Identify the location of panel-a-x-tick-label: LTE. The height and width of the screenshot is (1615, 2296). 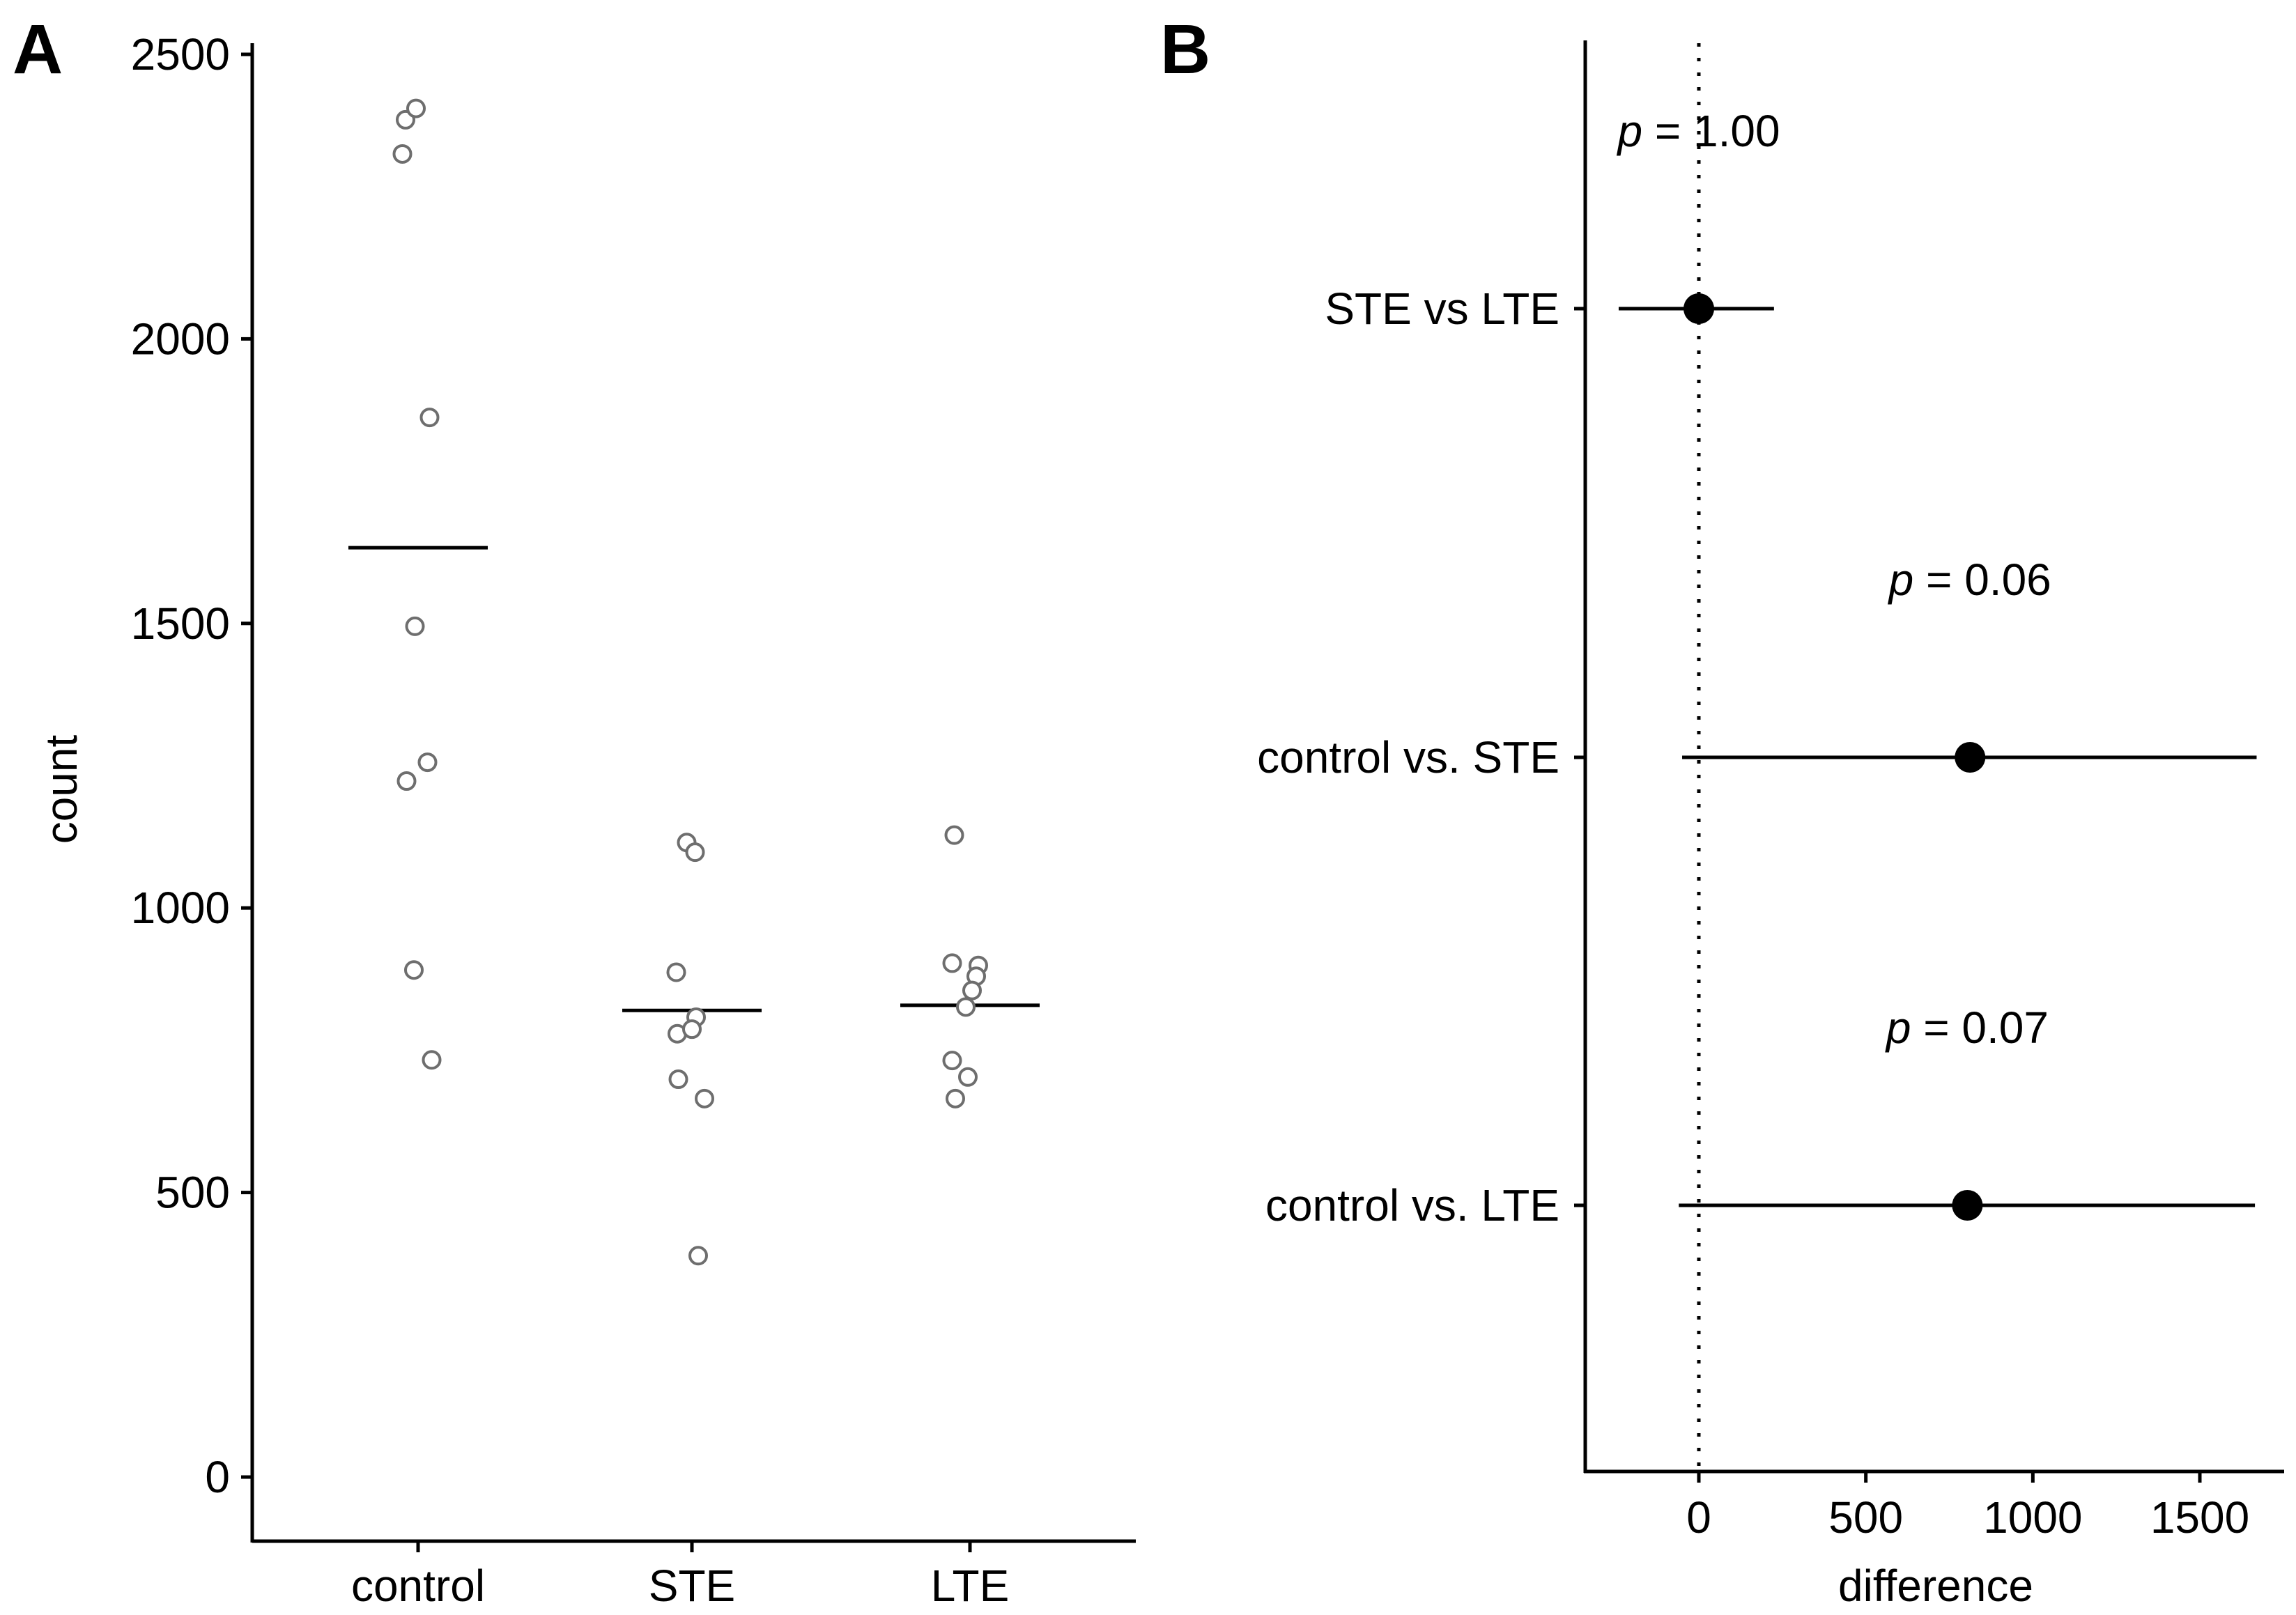
(971, 1586).